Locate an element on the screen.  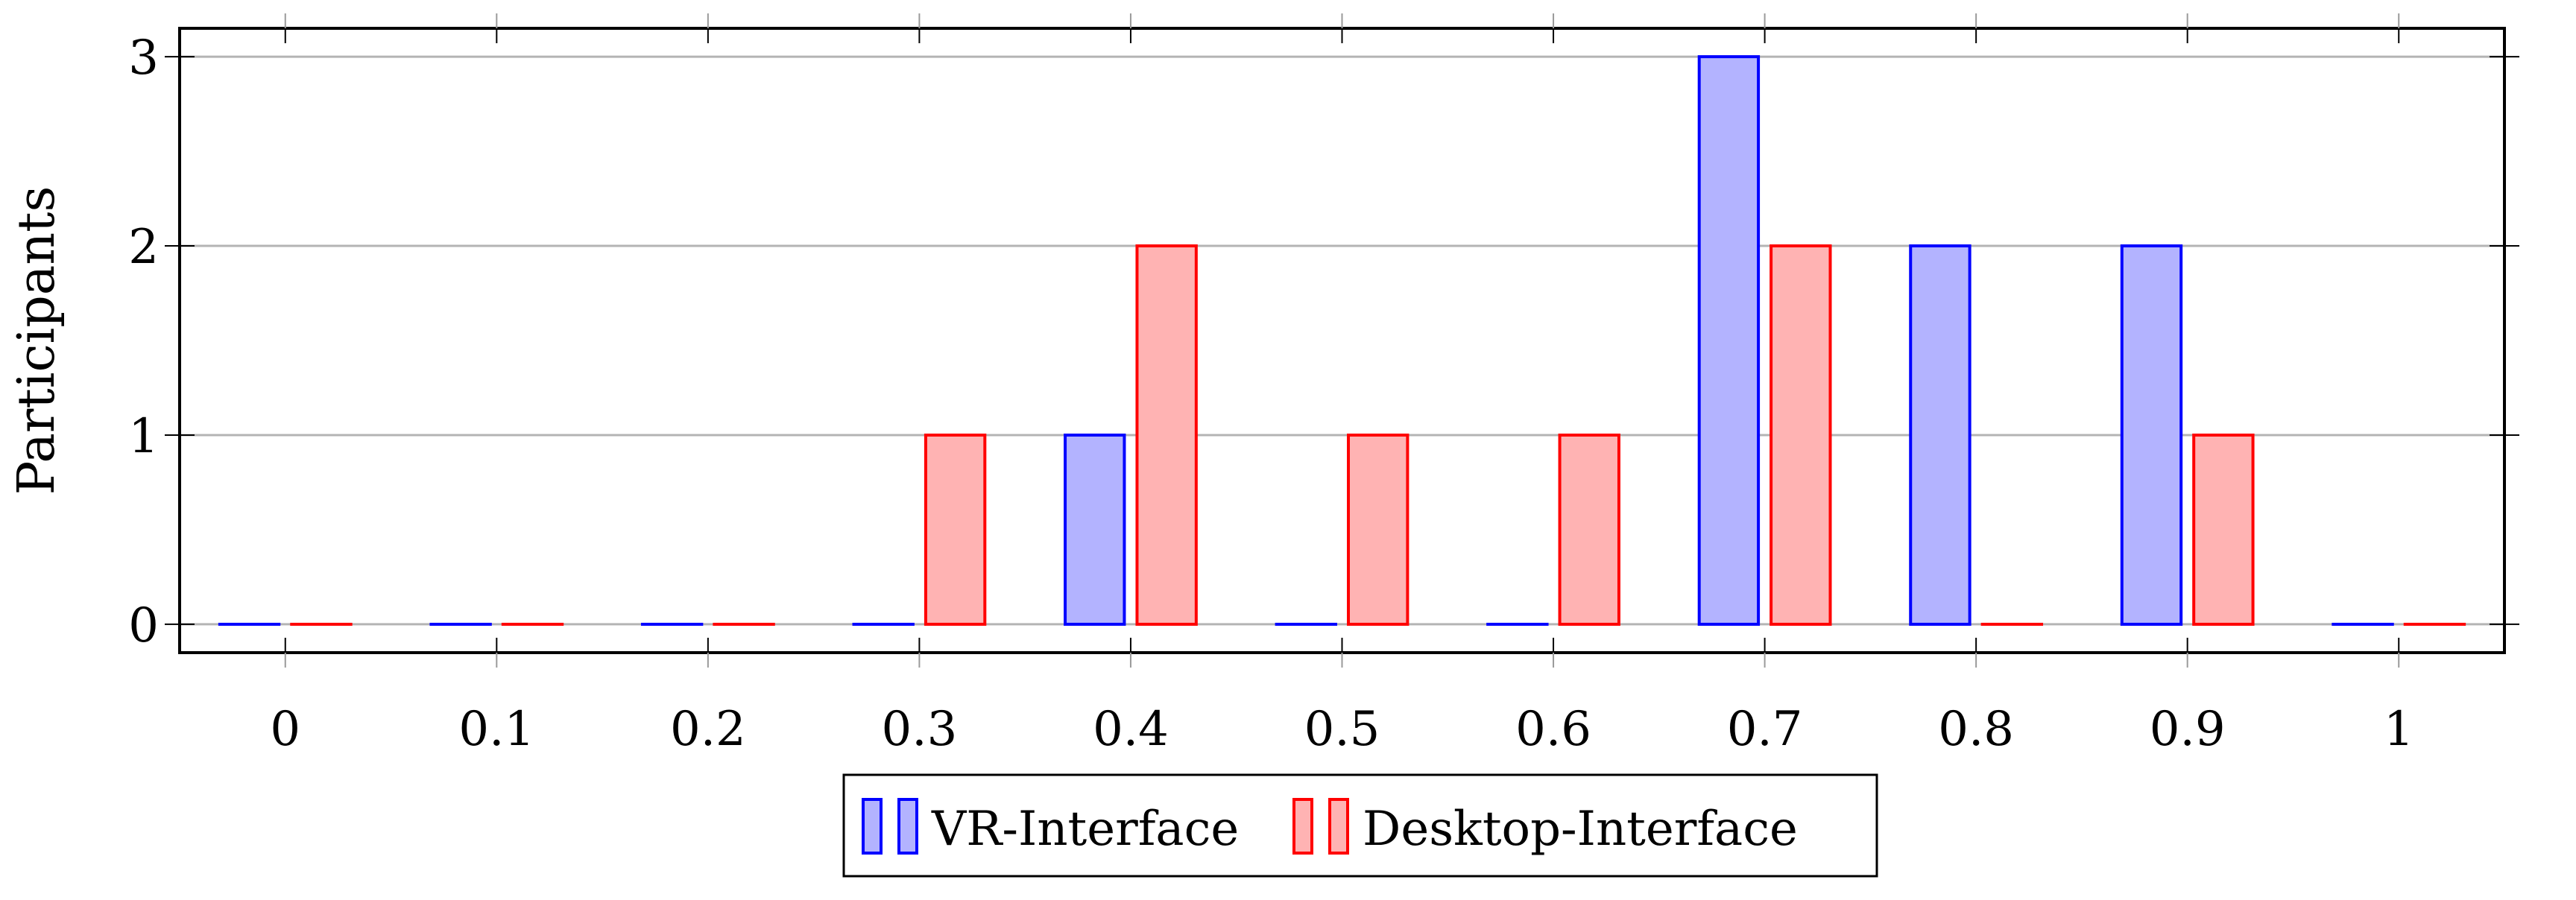
bar-desktop-interface-0.3 is located at coordinates (956, 529).